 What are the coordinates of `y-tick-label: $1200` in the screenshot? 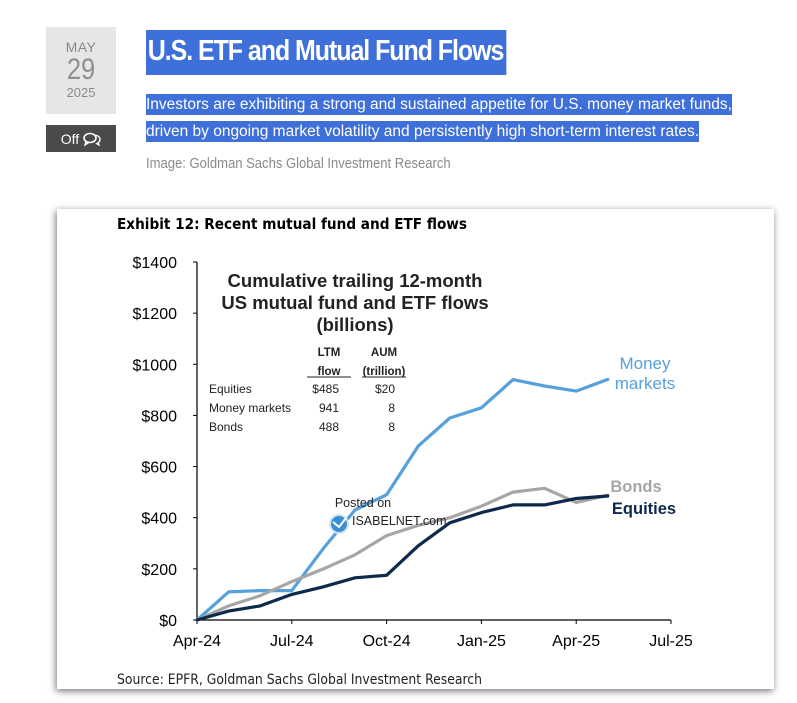 It's located at (155, 314).